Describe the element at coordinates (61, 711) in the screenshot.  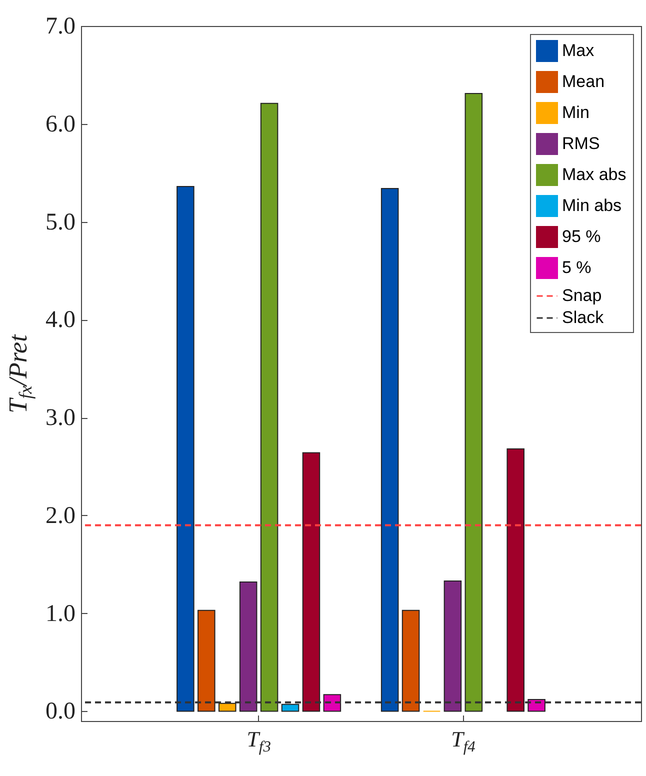
I see `y-tick-label: 0.0` at that location.